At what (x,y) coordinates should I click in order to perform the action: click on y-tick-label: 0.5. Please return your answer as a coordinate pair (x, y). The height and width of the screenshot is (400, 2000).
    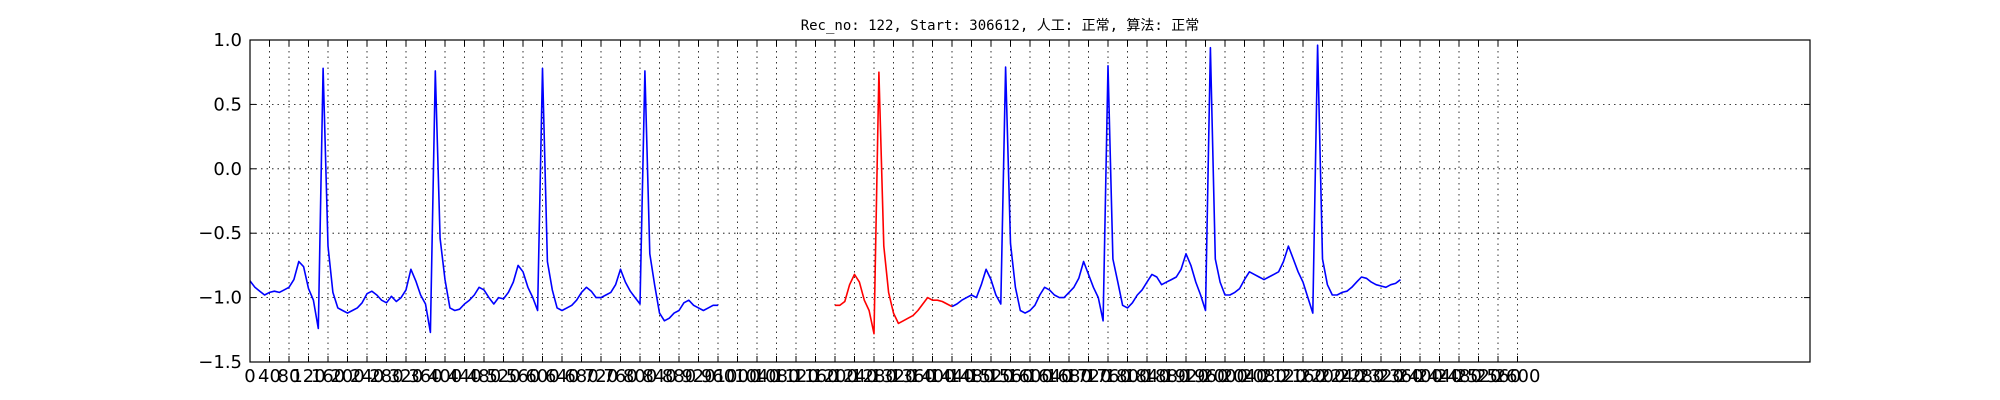
    Looking at the image, I should click on (227, 104).